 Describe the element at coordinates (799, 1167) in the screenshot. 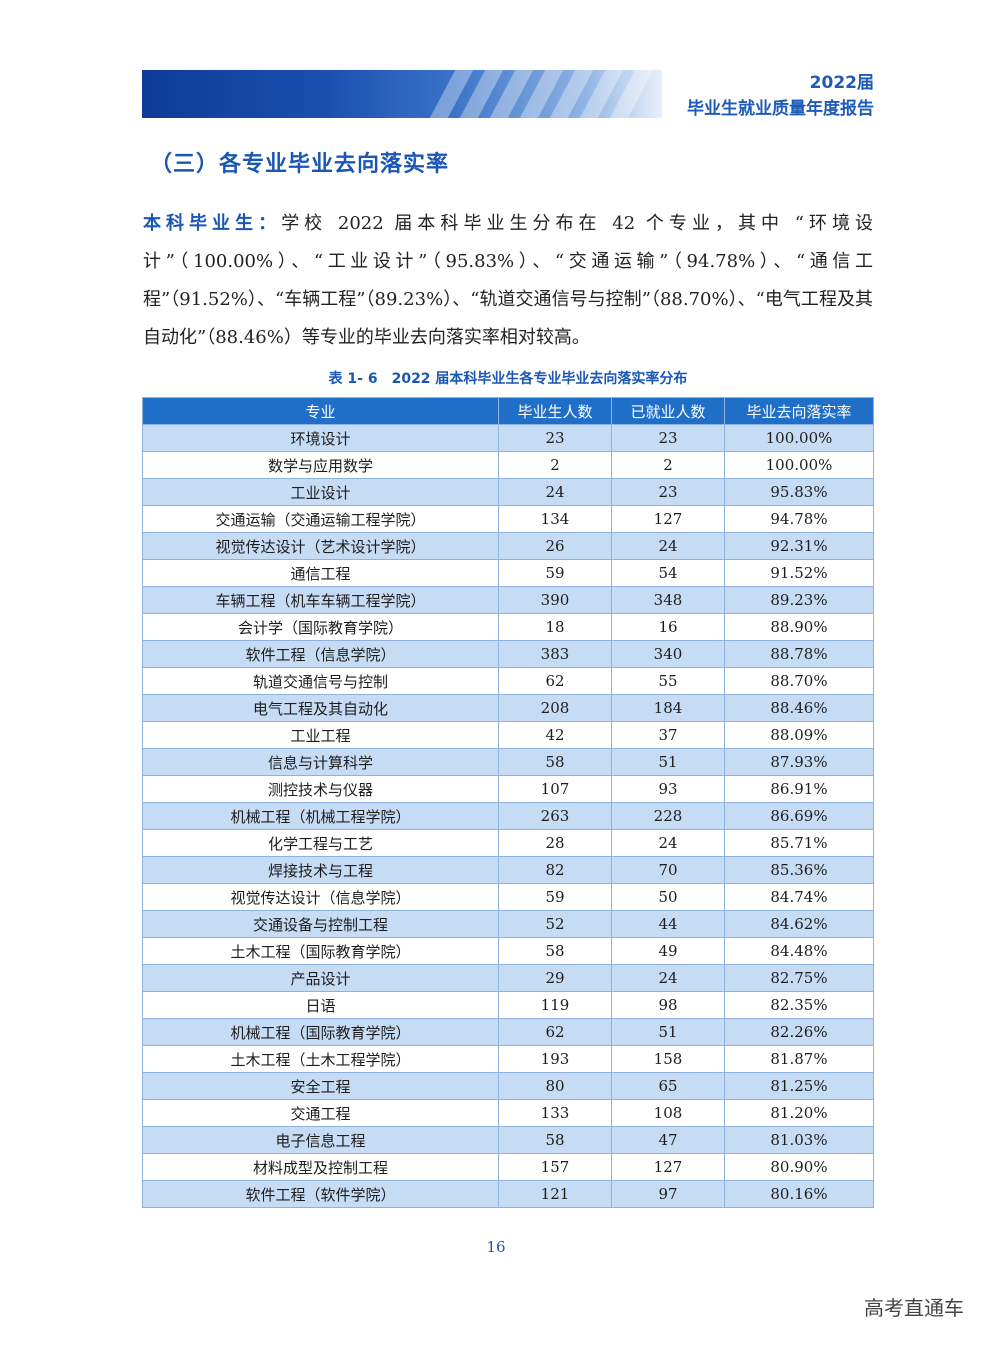

I see `cell-rate: 80.90%` at that location.